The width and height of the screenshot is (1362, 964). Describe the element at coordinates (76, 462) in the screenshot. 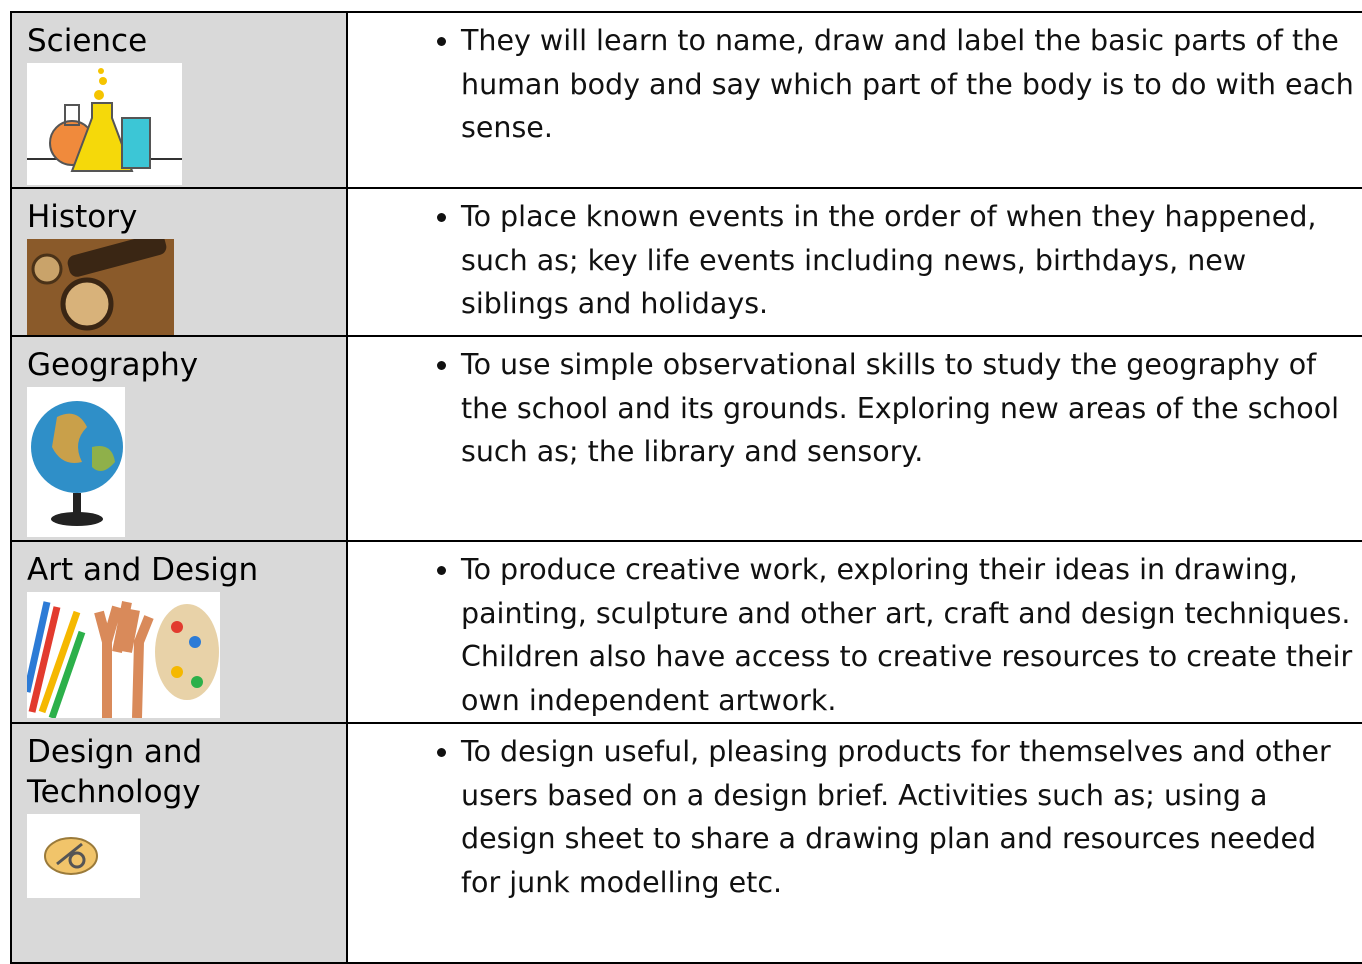

I see `geography-image` at that location.